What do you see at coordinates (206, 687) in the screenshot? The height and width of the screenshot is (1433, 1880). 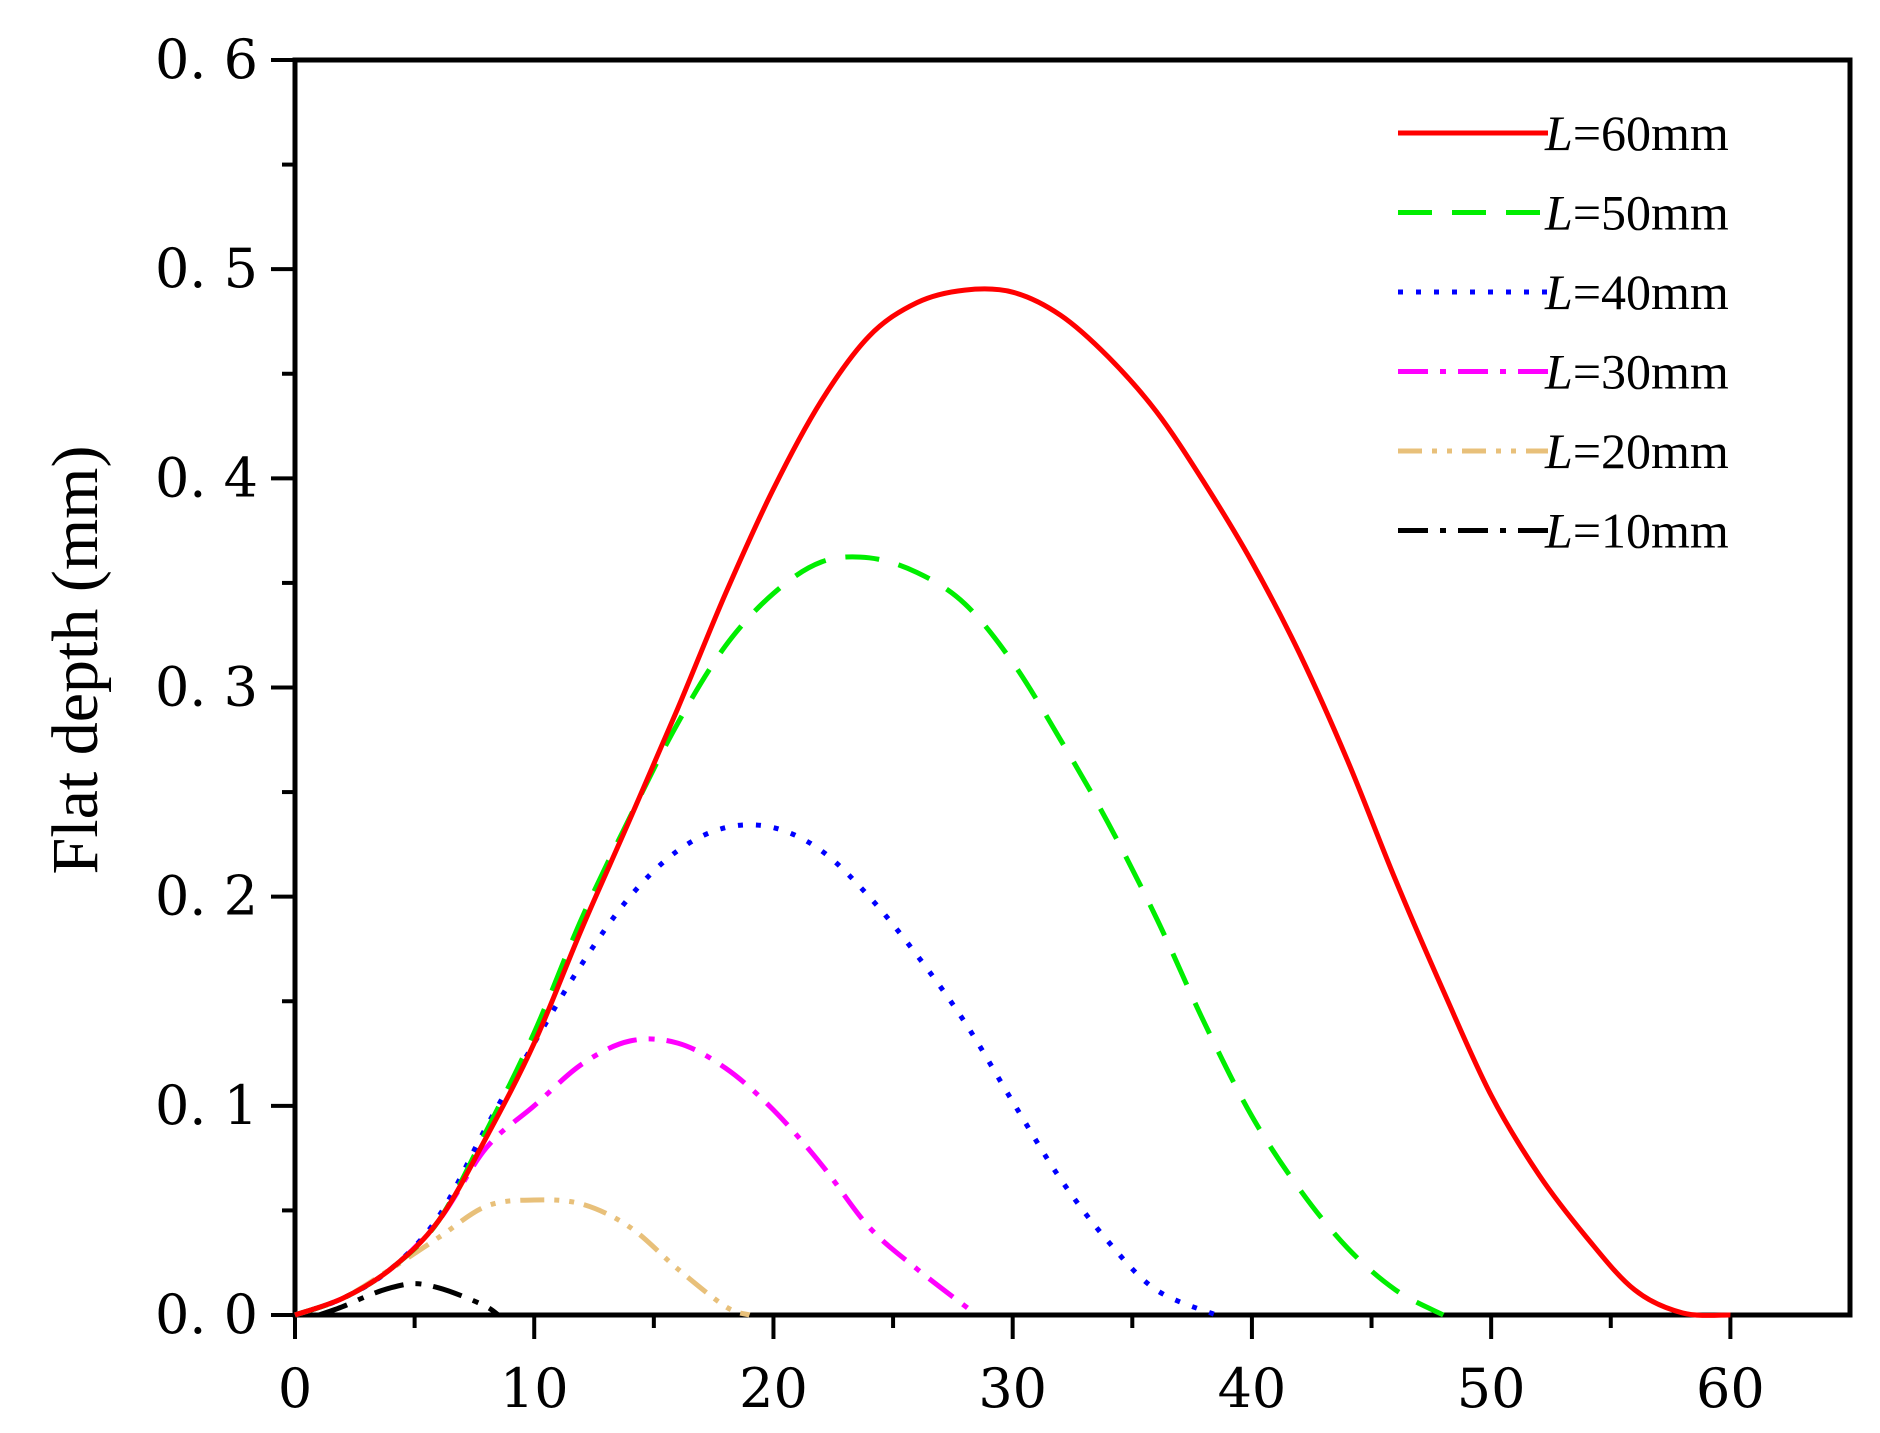 I see `y-tick-label: 0. 3` at bounding box center [206, 687].